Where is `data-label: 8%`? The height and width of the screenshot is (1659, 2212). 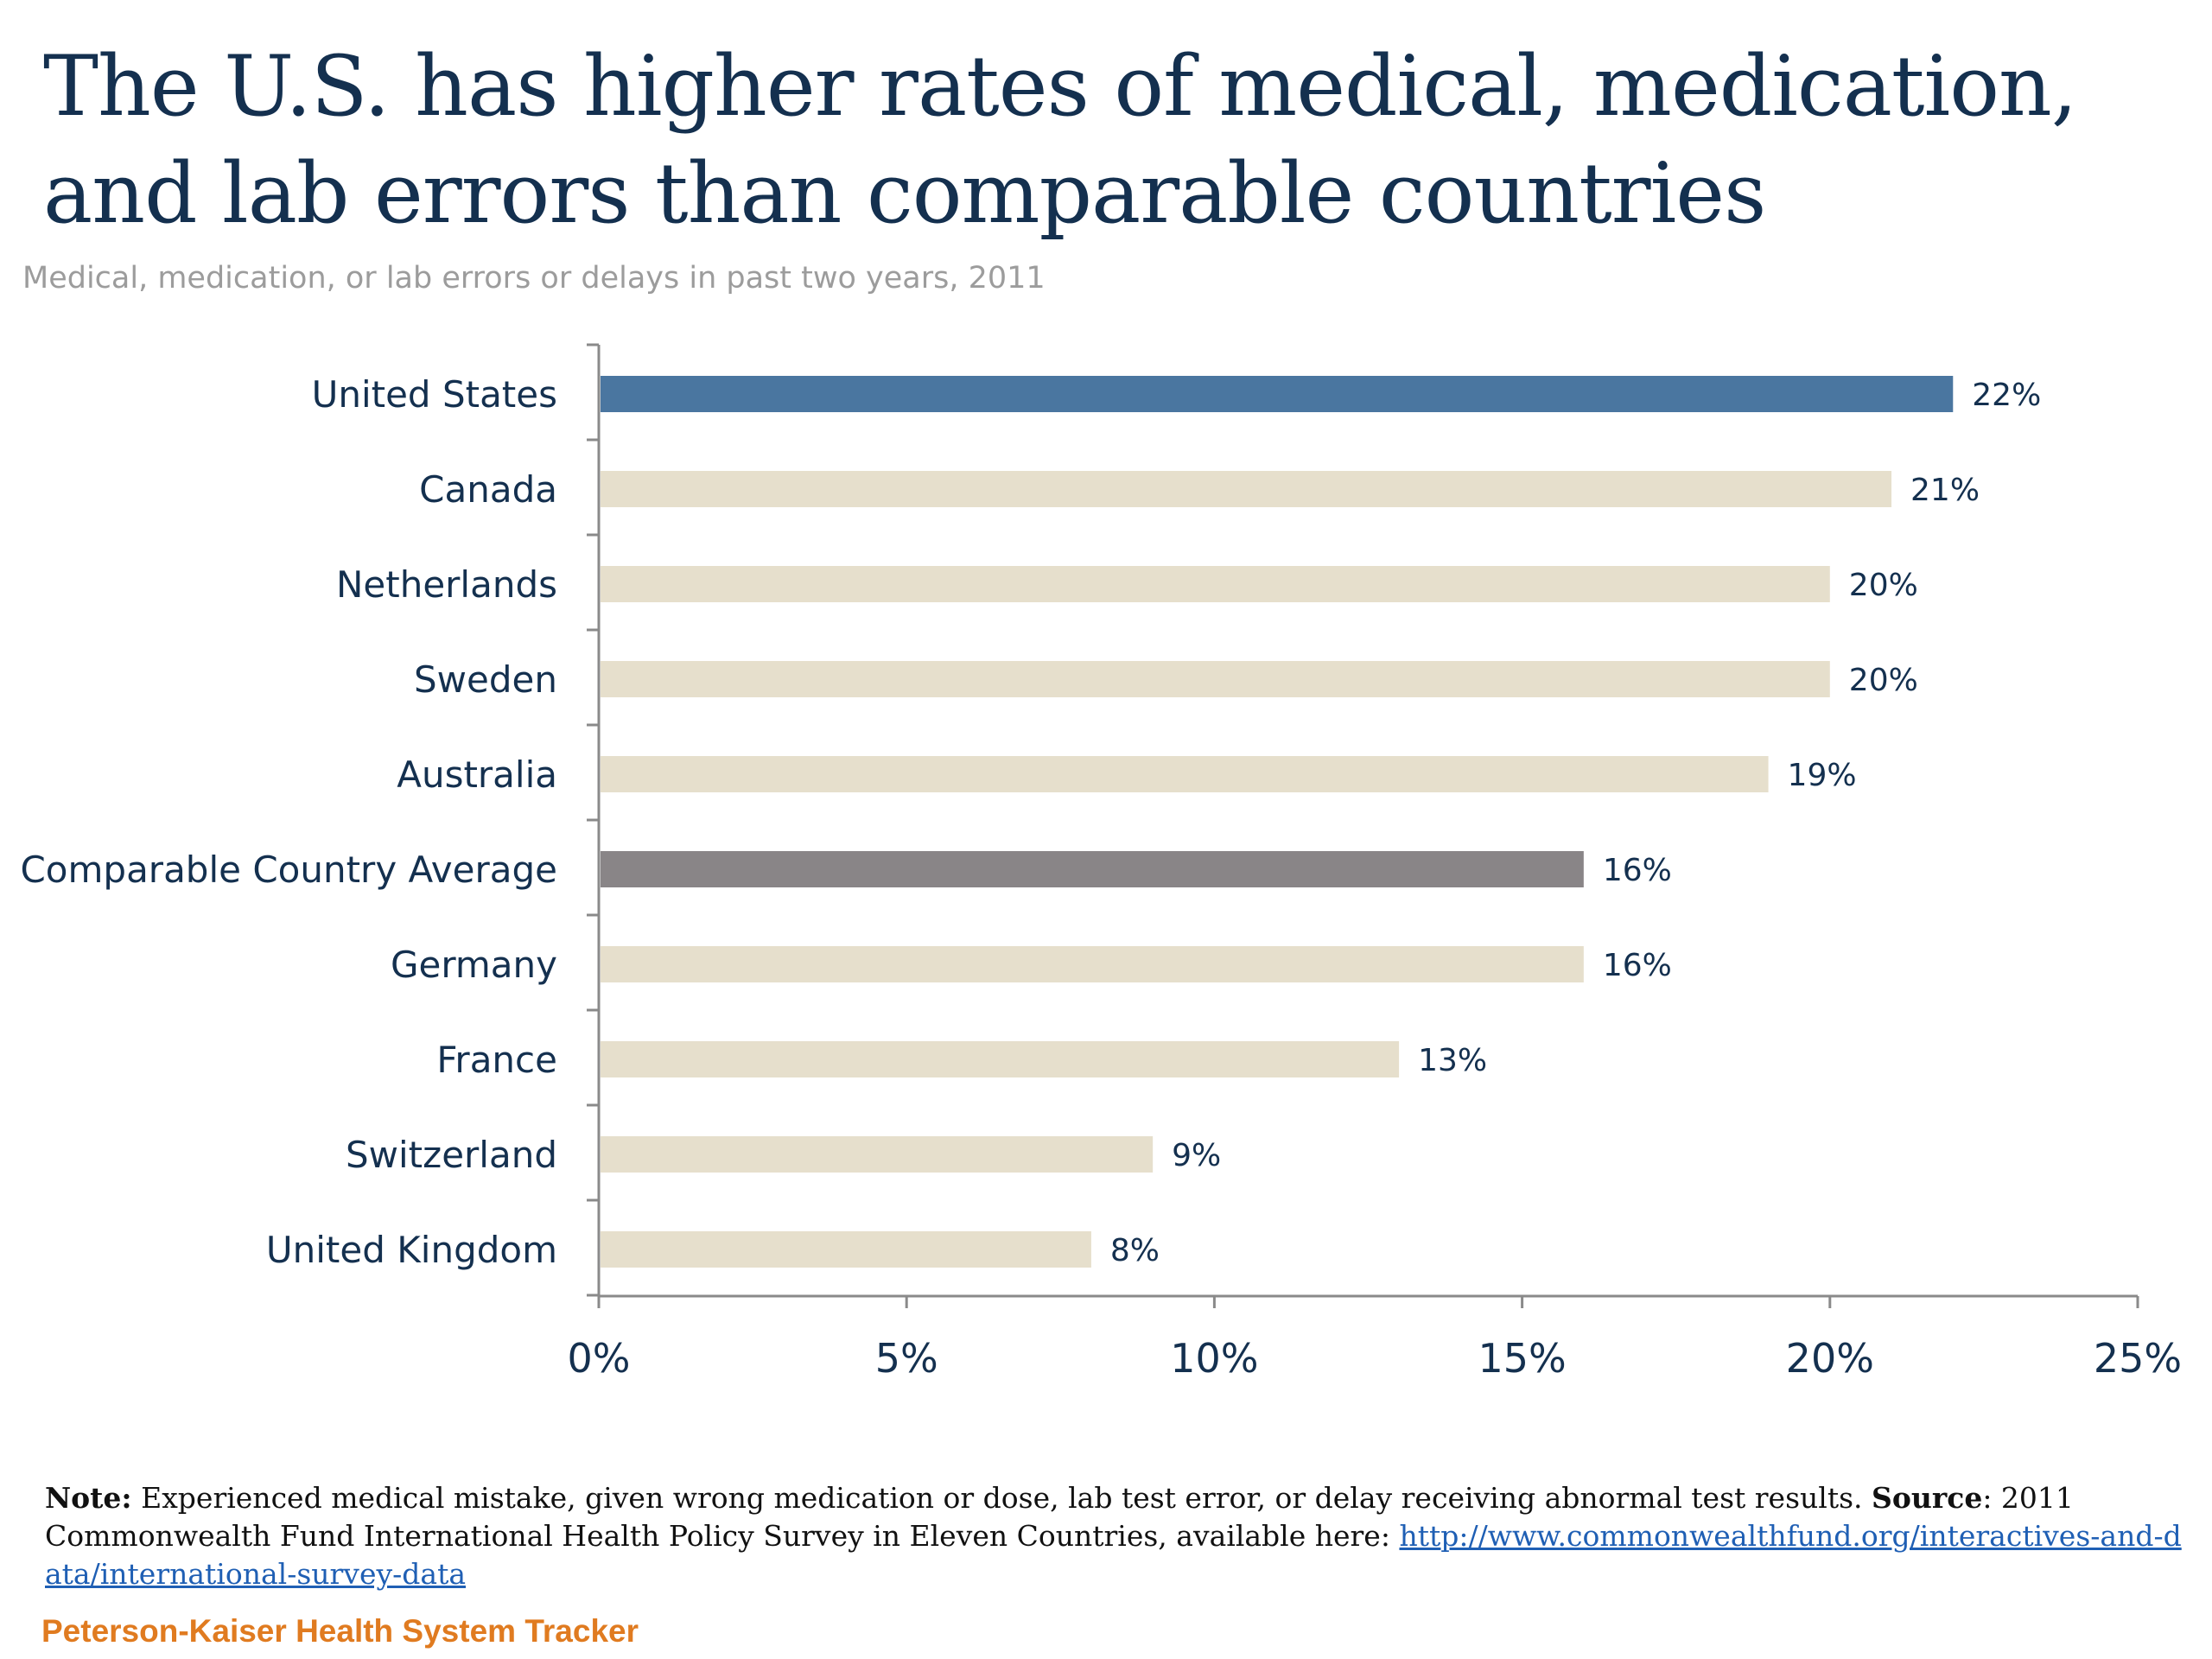
data-label: 8% is located at coordinates (1135, 1250).